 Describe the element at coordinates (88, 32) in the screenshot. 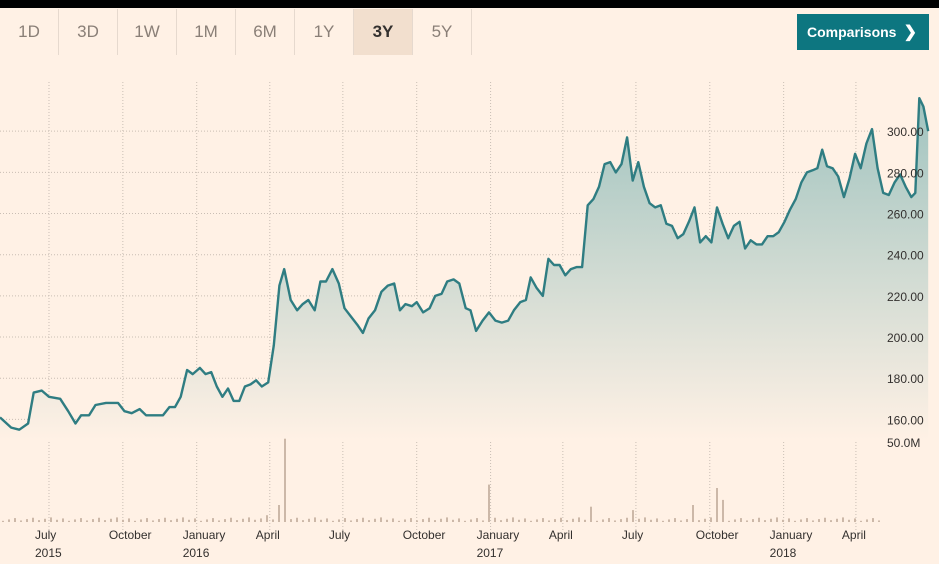

I see `tab-3d: 3D` at that location.